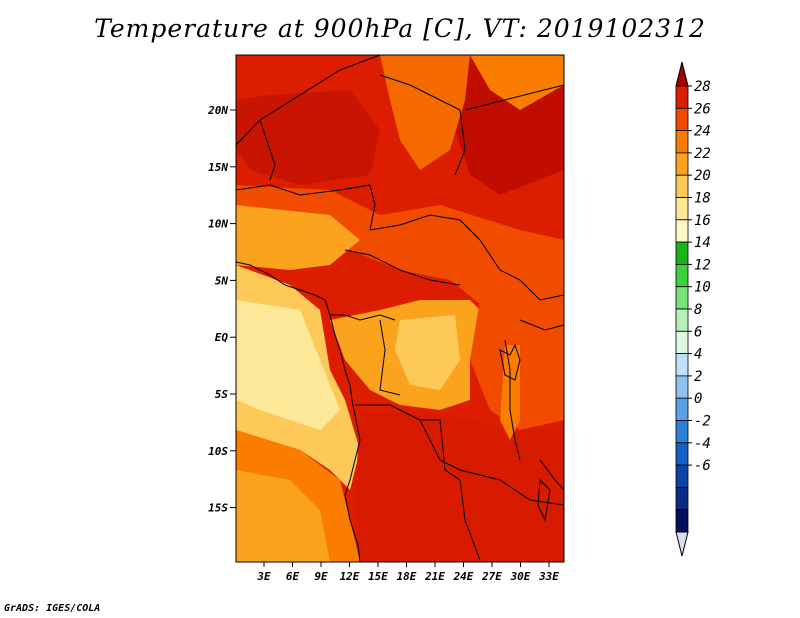 The image size is (800, 618). What do you see at coordinates (218, 451) in the screenshot?
I see `lat-label: 10S` at bounding box center [218, 451].